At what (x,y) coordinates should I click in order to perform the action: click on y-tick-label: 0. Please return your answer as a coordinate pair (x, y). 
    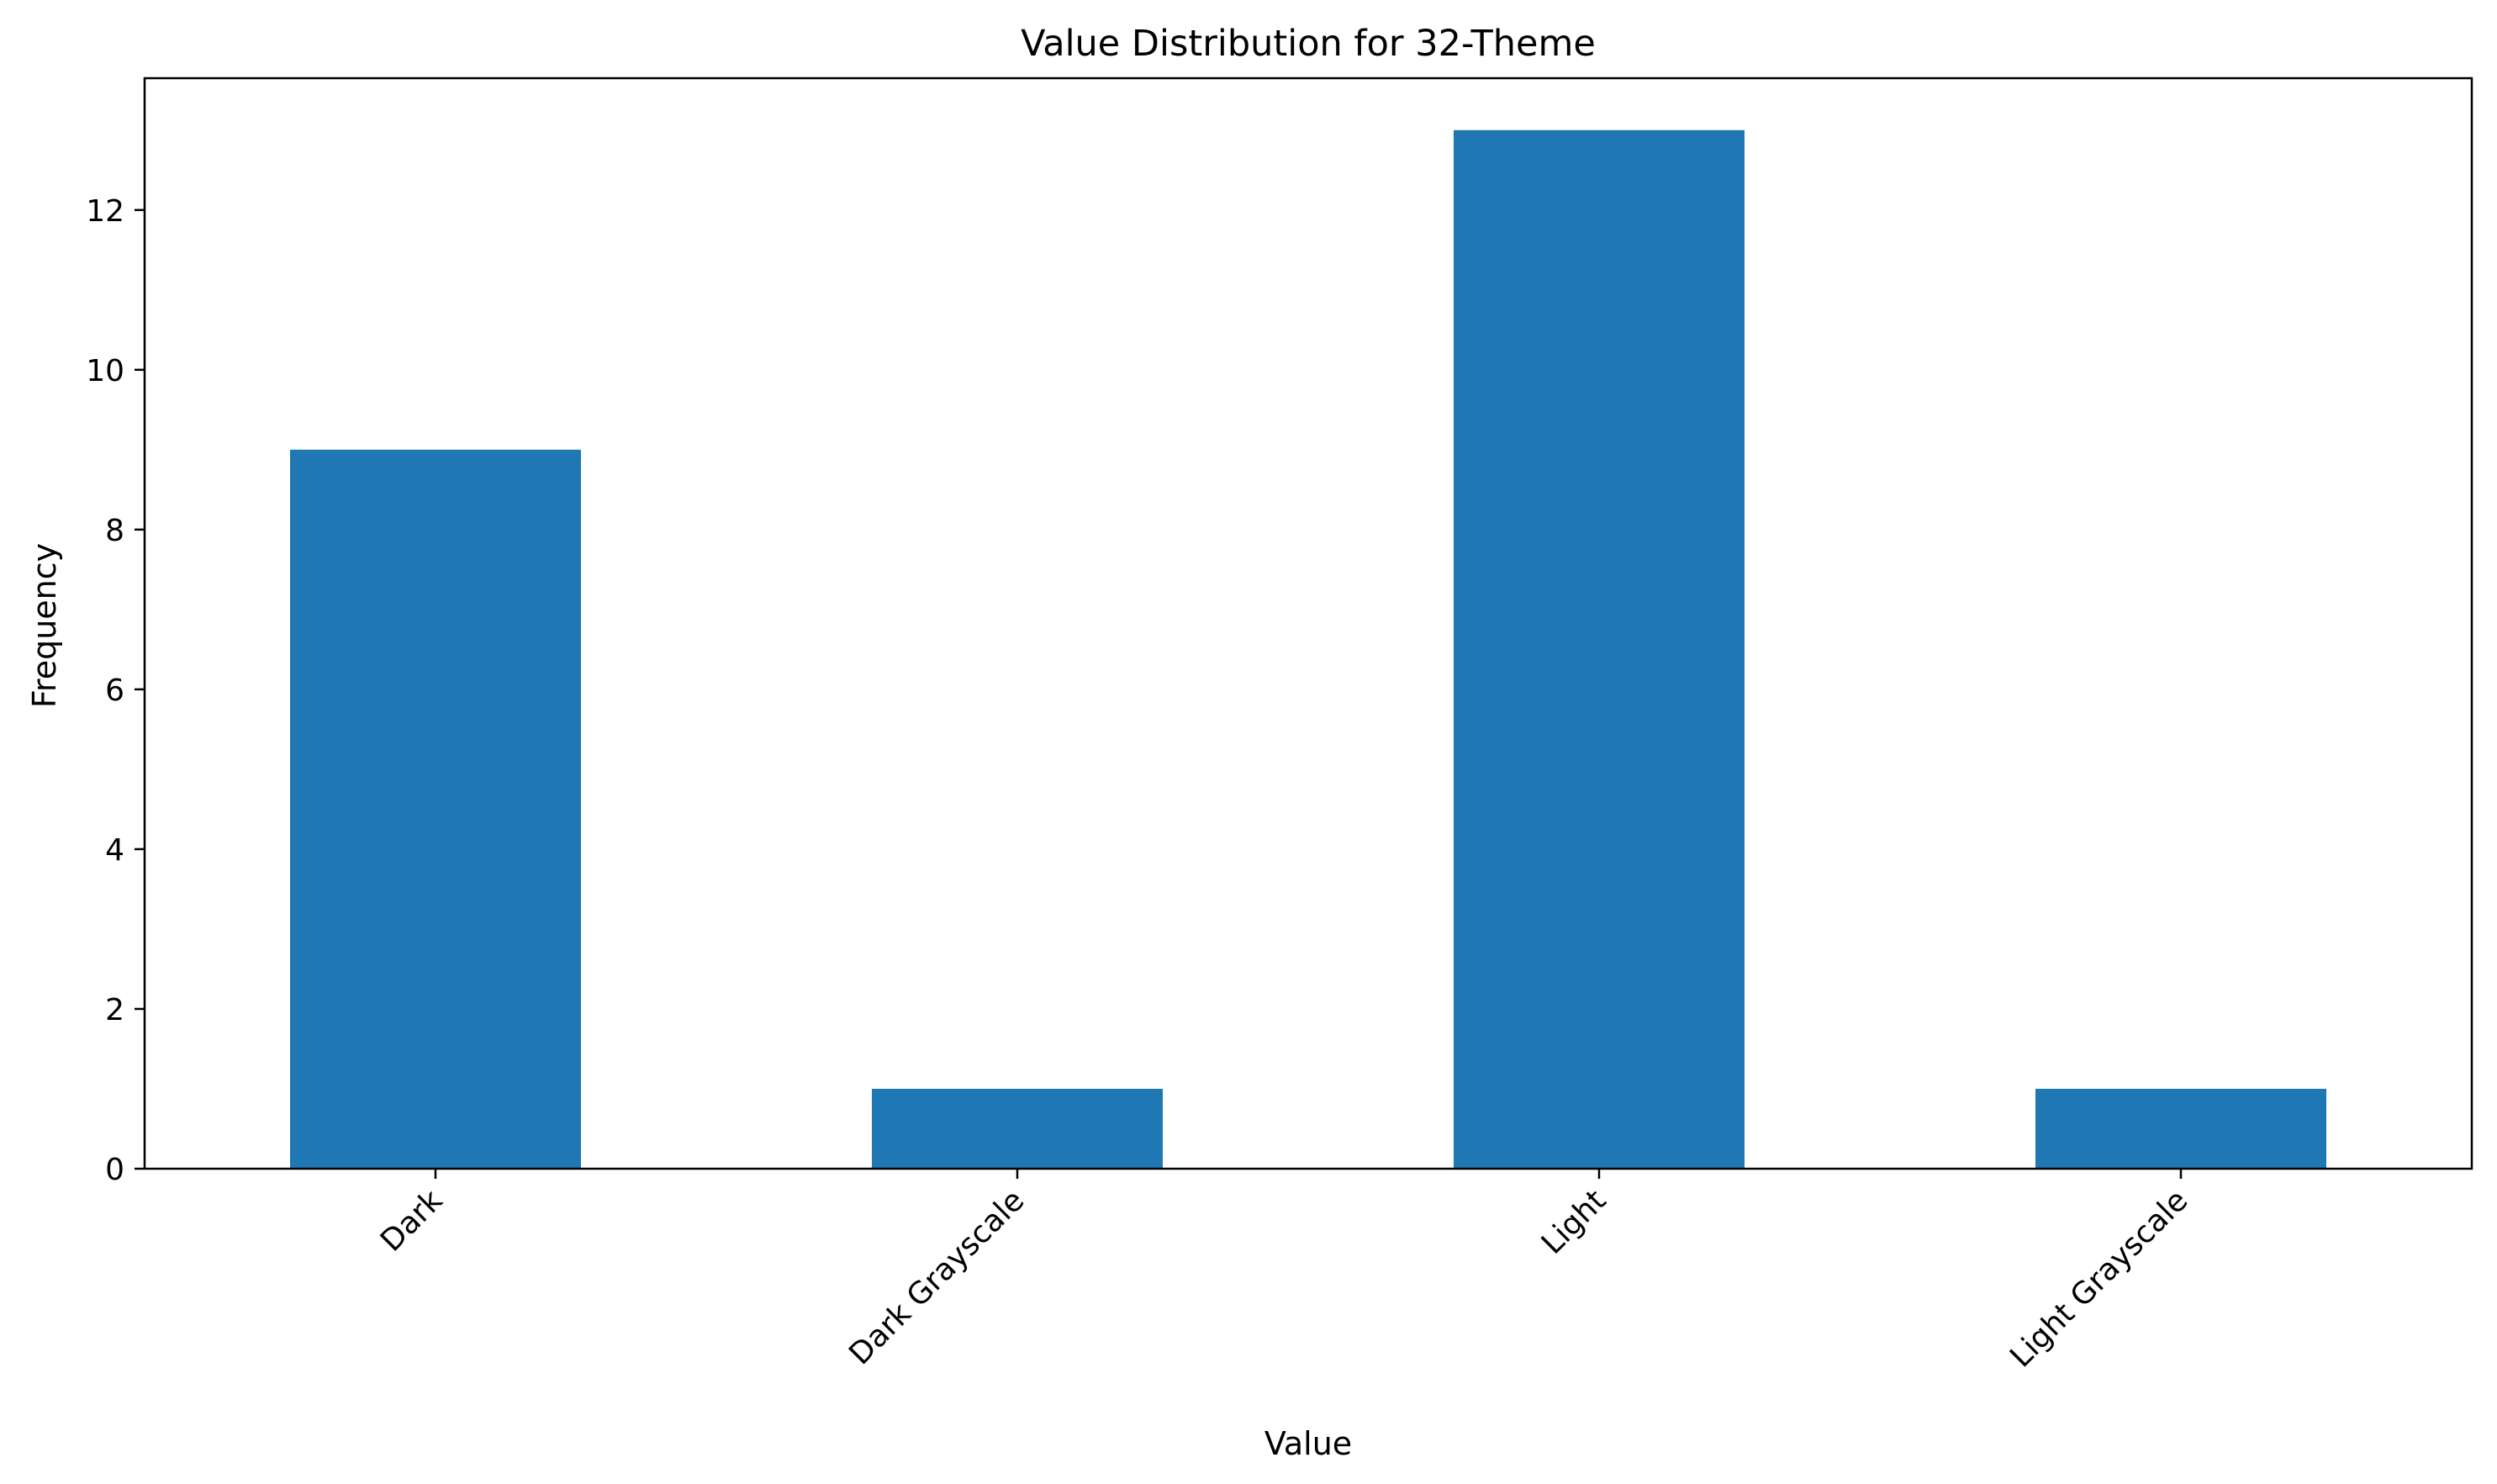
    Looking at the image, I should click on (114, 1170).